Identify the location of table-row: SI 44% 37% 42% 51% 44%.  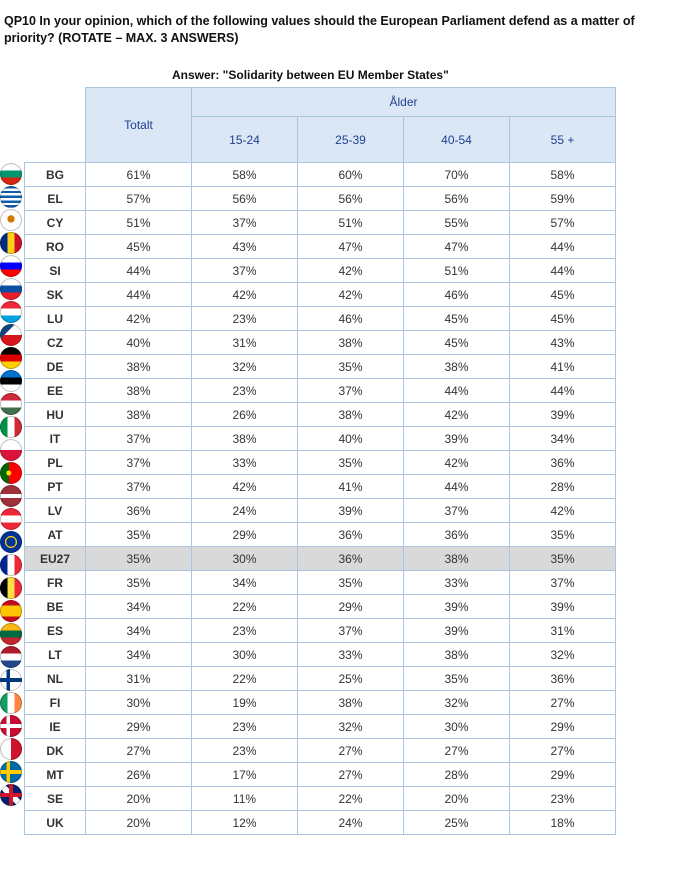
(320, 270).